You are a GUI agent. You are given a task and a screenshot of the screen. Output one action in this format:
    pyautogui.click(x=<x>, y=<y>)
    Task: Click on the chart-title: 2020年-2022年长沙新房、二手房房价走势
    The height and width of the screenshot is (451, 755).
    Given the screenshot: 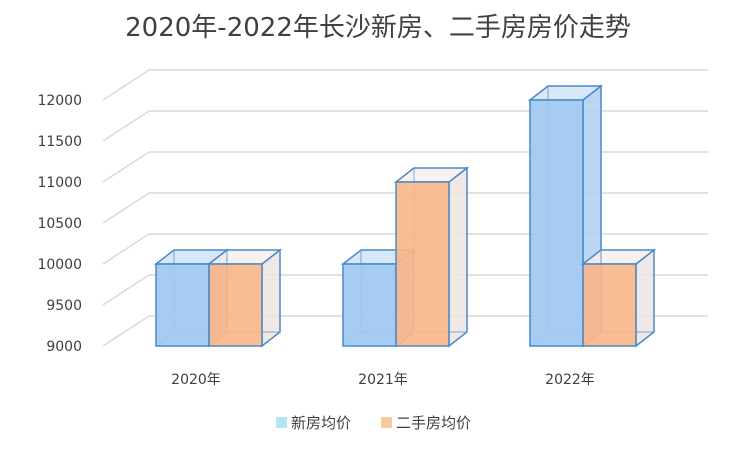 What is the action you would take?
    pyautogui.click(x=378, y=28)
    